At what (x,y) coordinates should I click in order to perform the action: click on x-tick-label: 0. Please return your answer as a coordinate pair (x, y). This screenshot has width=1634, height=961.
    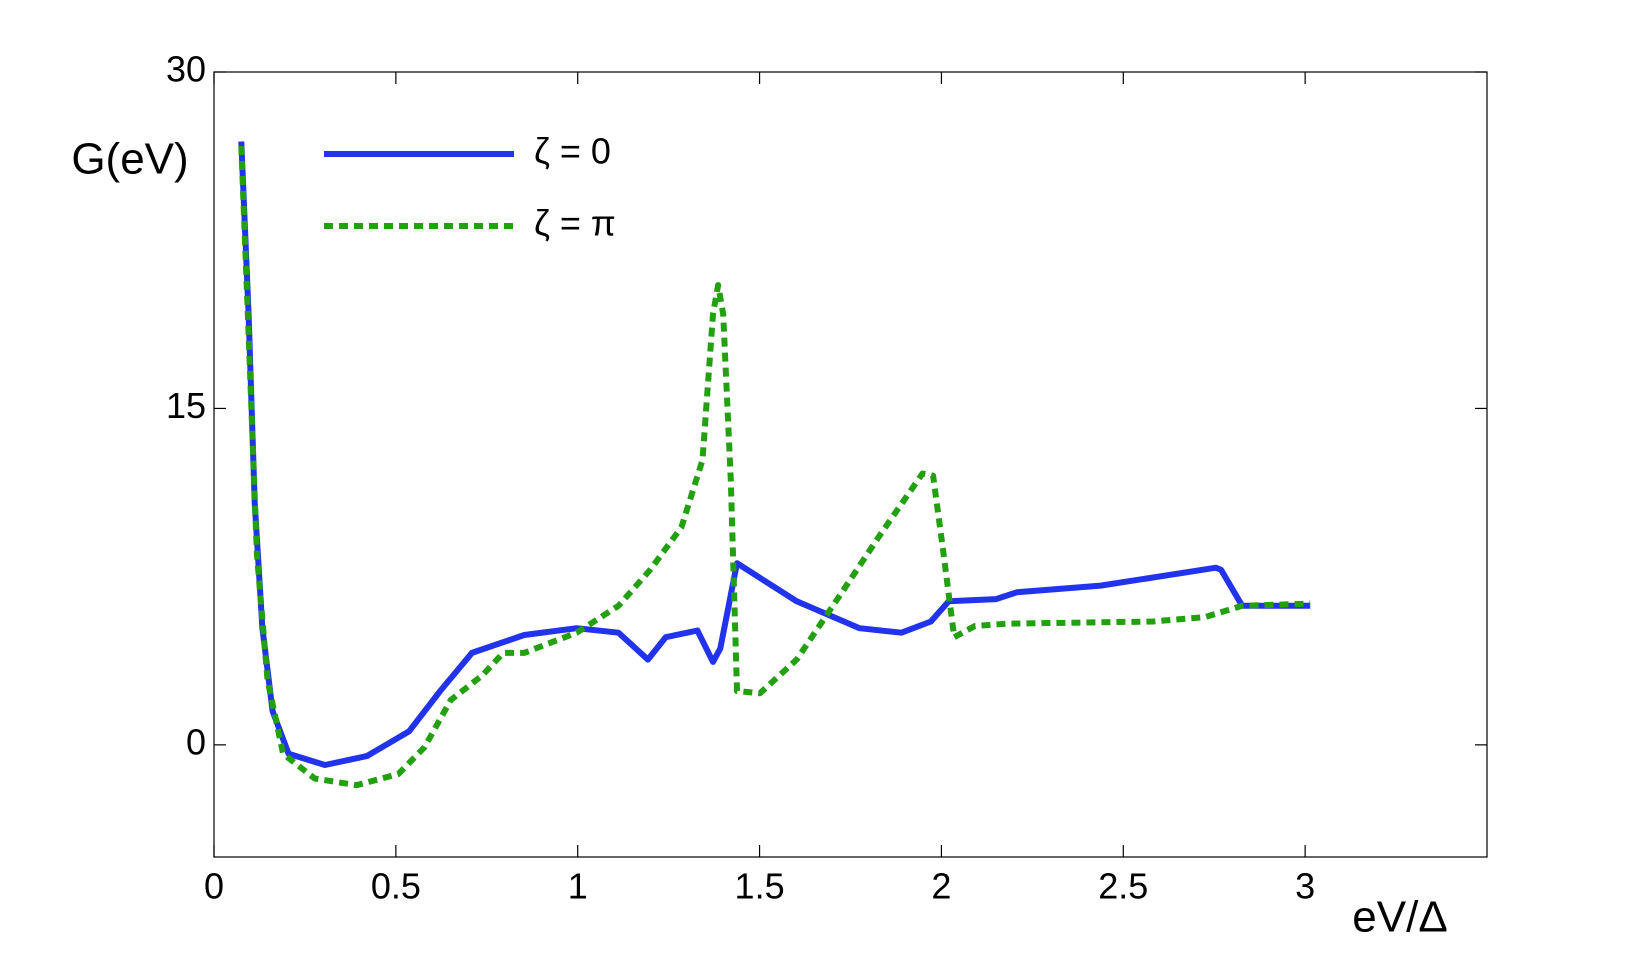
    Looking at the image, I should click on (214, 886).